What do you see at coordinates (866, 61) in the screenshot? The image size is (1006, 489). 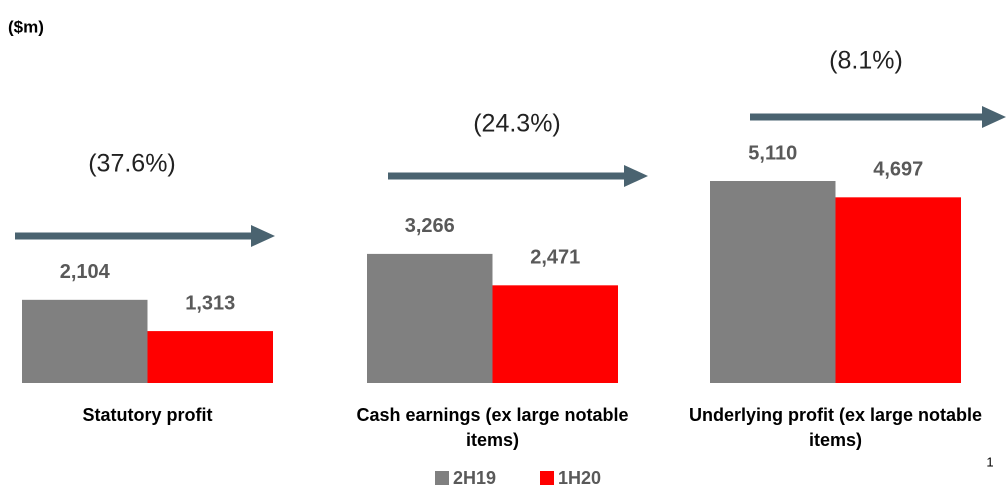 I see `change-annotation: (8.1%)` at bounding box center [866, 61].